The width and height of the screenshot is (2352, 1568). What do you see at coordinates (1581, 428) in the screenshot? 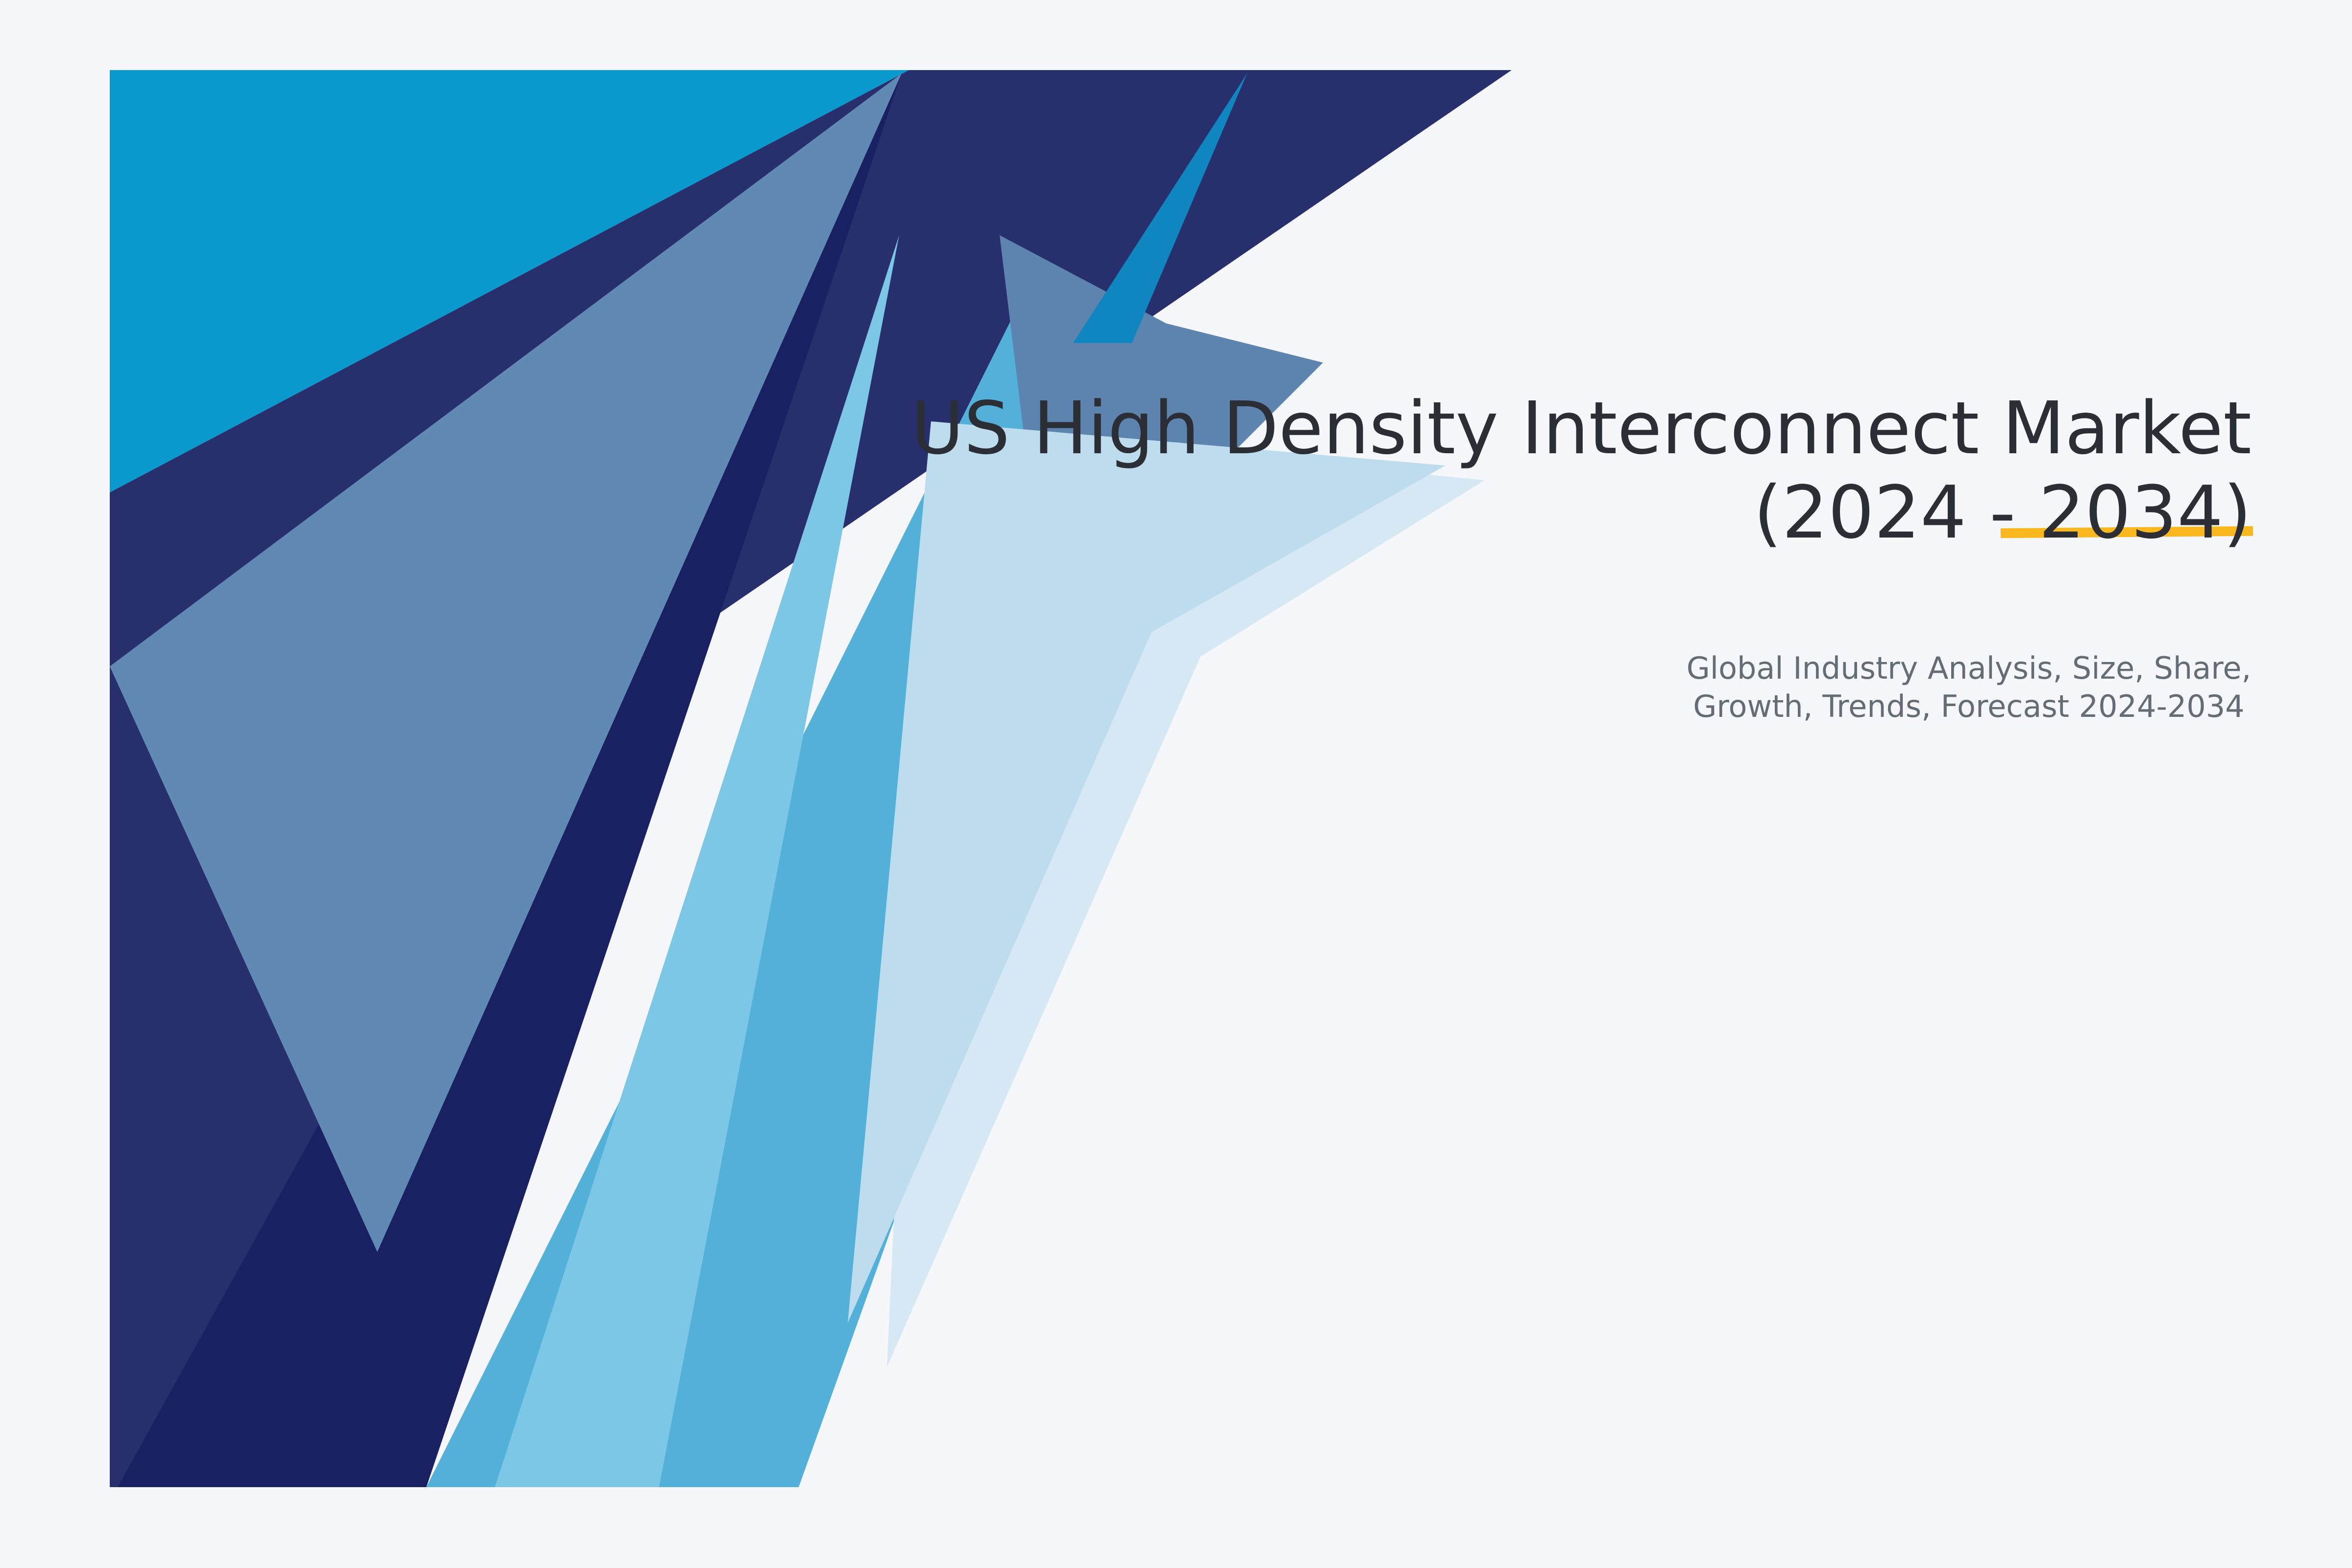
I see `report-title-line-1: US High Density Interconnect Market` at bounding box center [1581, 428].